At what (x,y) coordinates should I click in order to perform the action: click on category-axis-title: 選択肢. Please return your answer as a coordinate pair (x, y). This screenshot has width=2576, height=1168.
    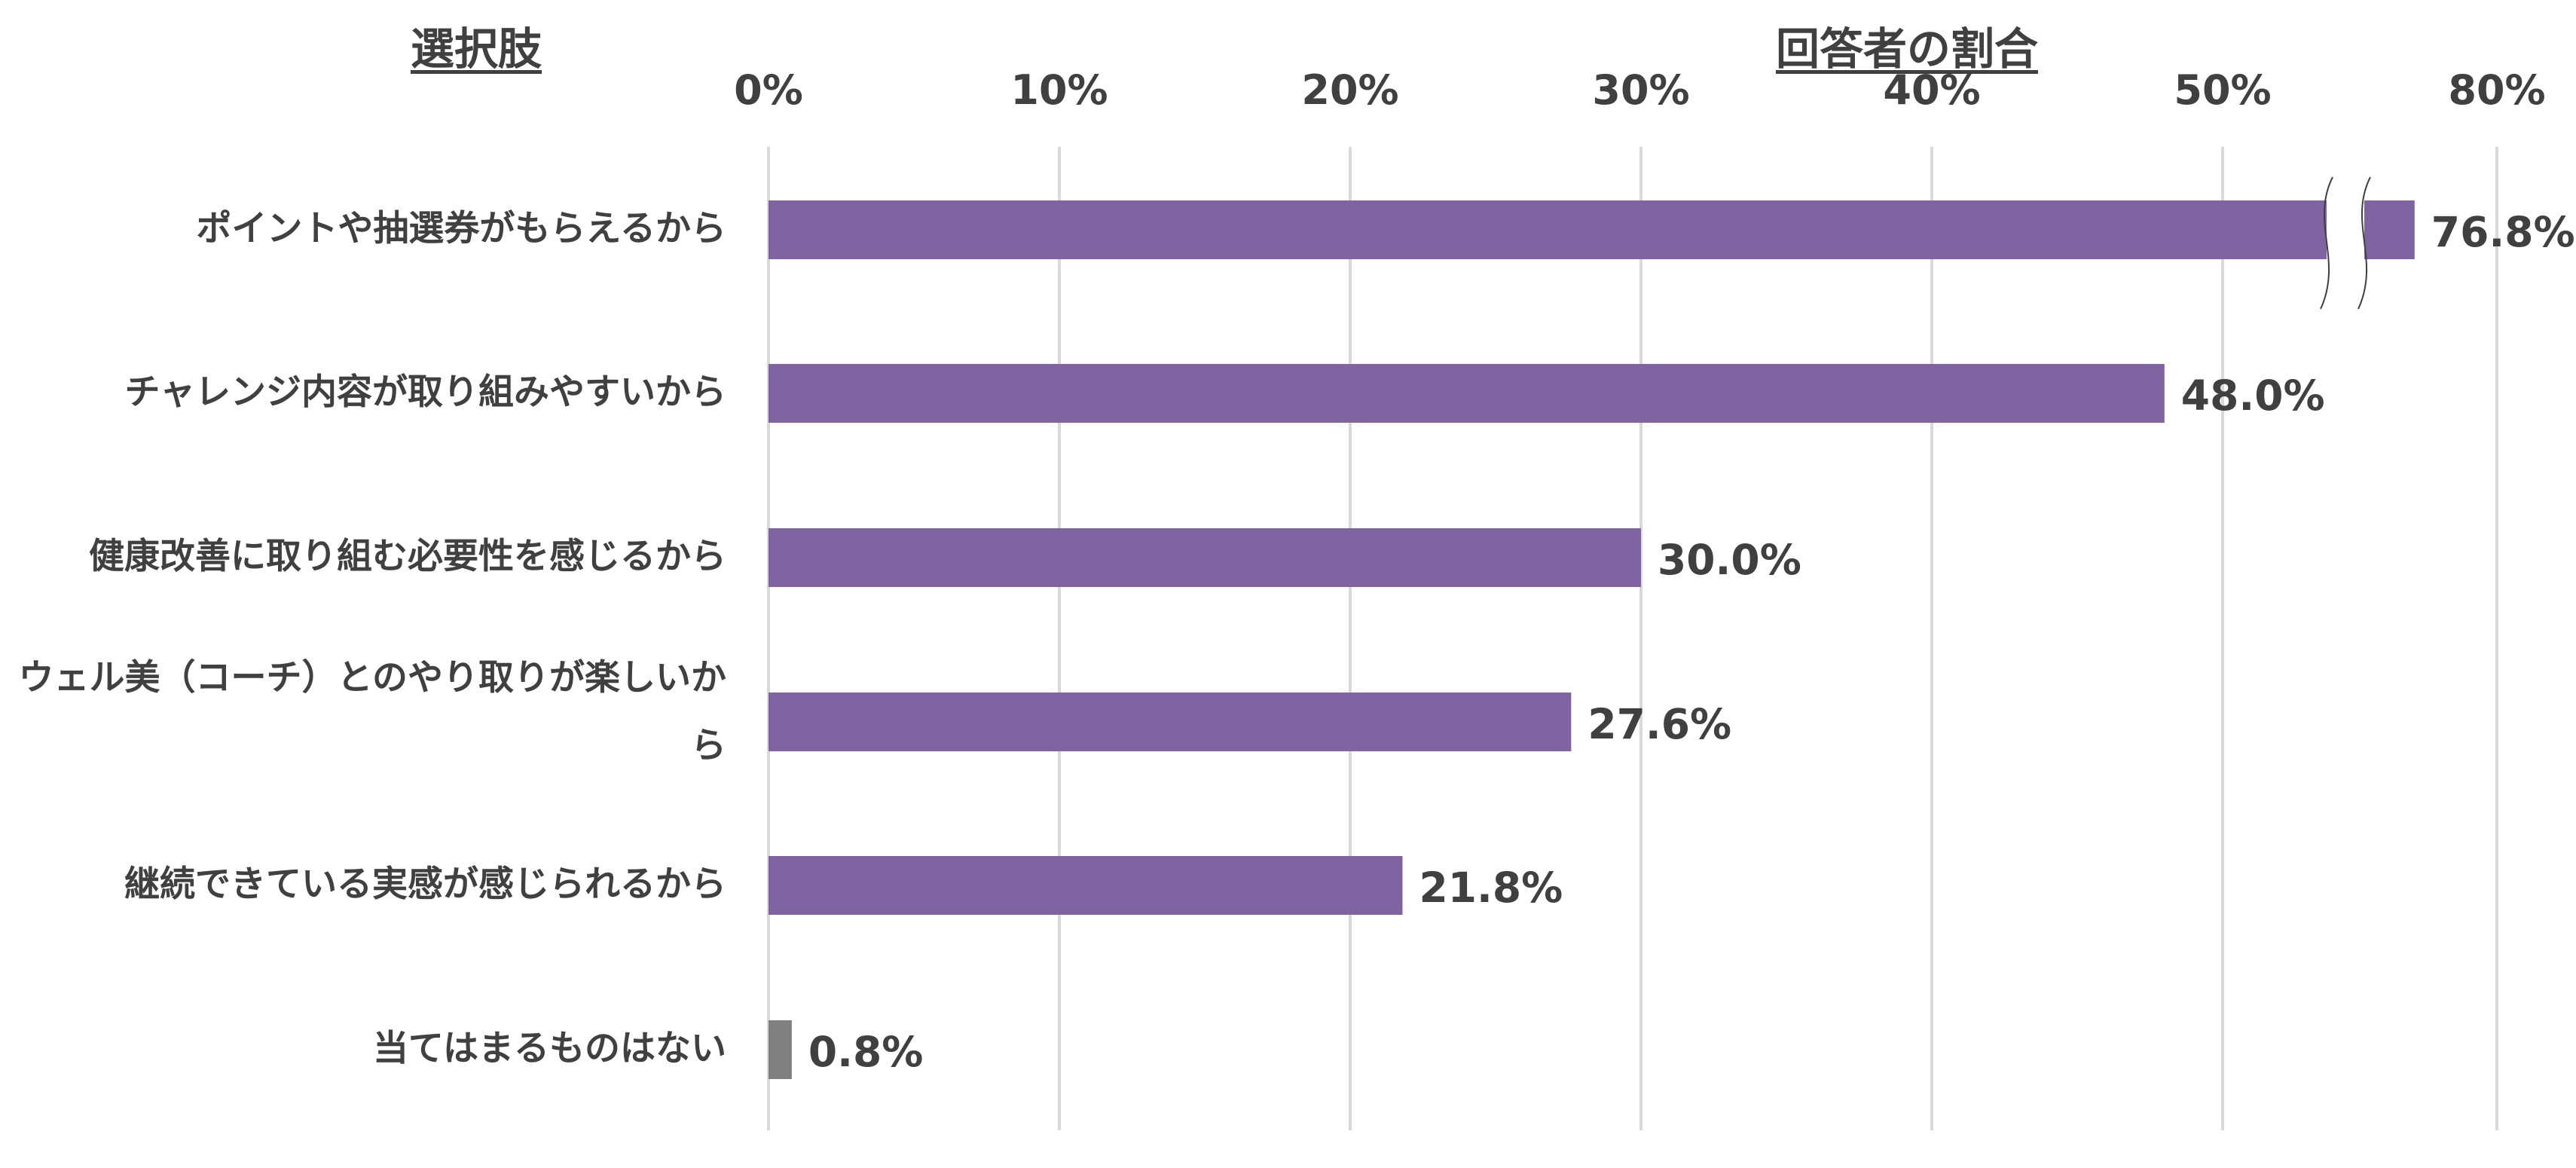
    Looking at the image, I should click on (476, 49).